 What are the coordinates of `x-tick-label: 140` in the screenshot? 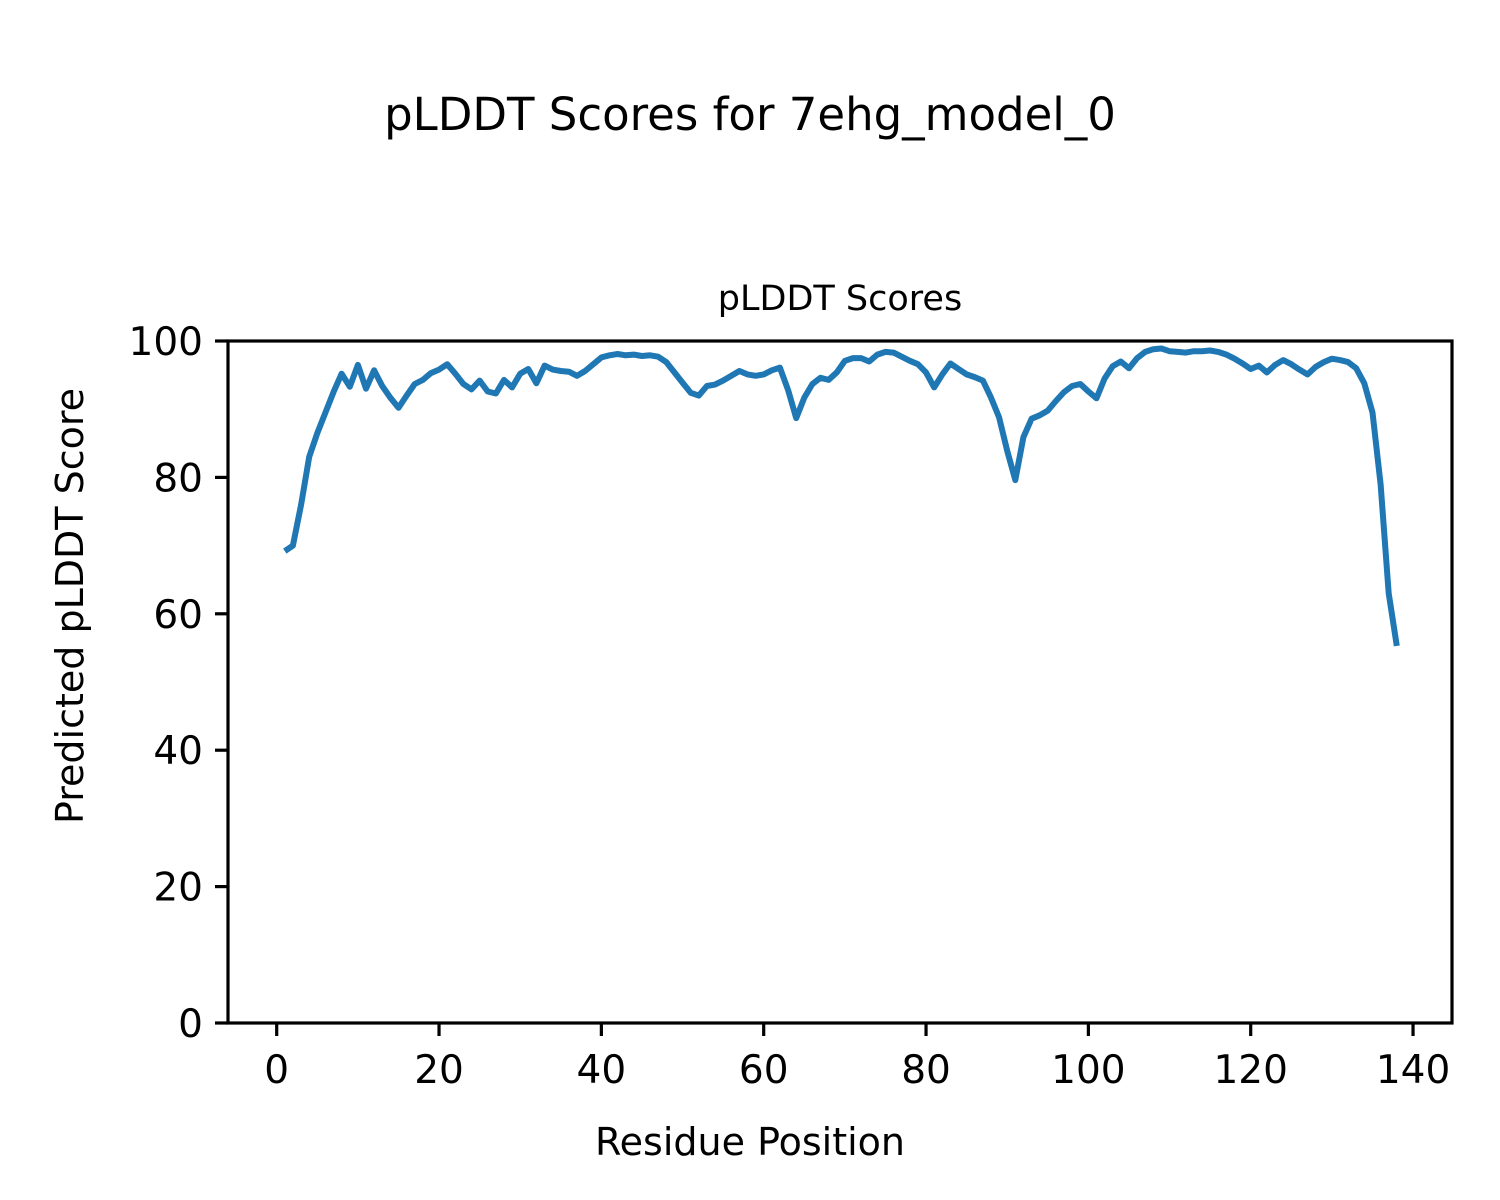 It's located at (1413, 1070).